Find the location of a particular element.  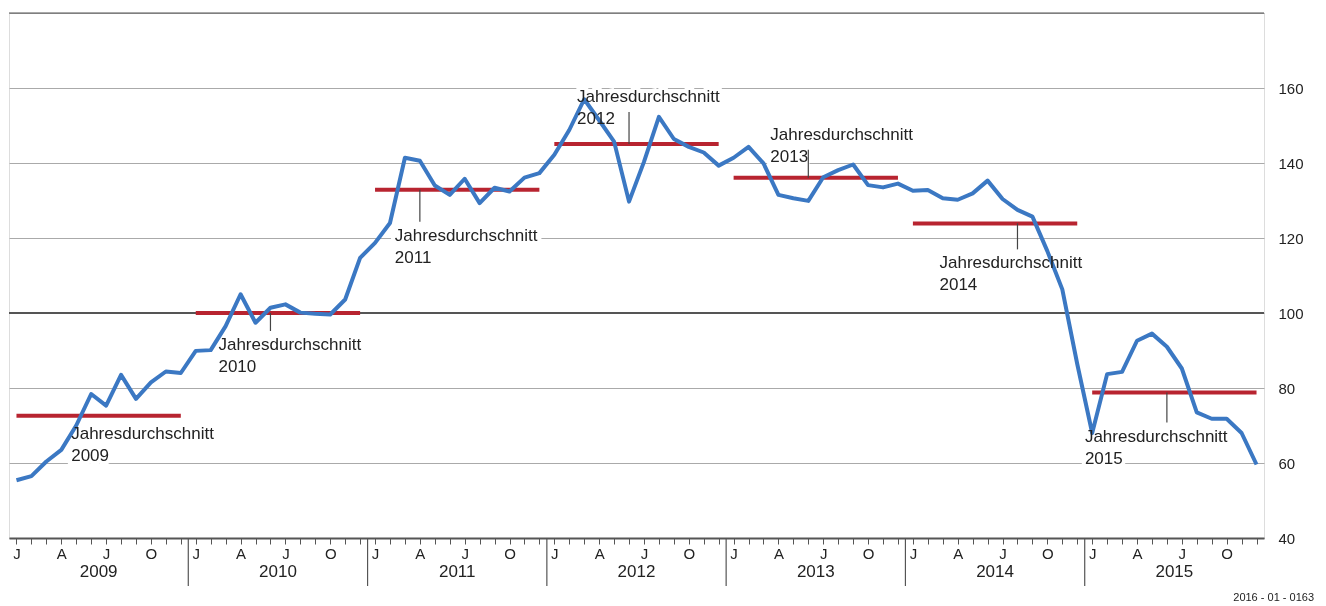

y-tick-label: 40 is located at coordinates (1287, 538).